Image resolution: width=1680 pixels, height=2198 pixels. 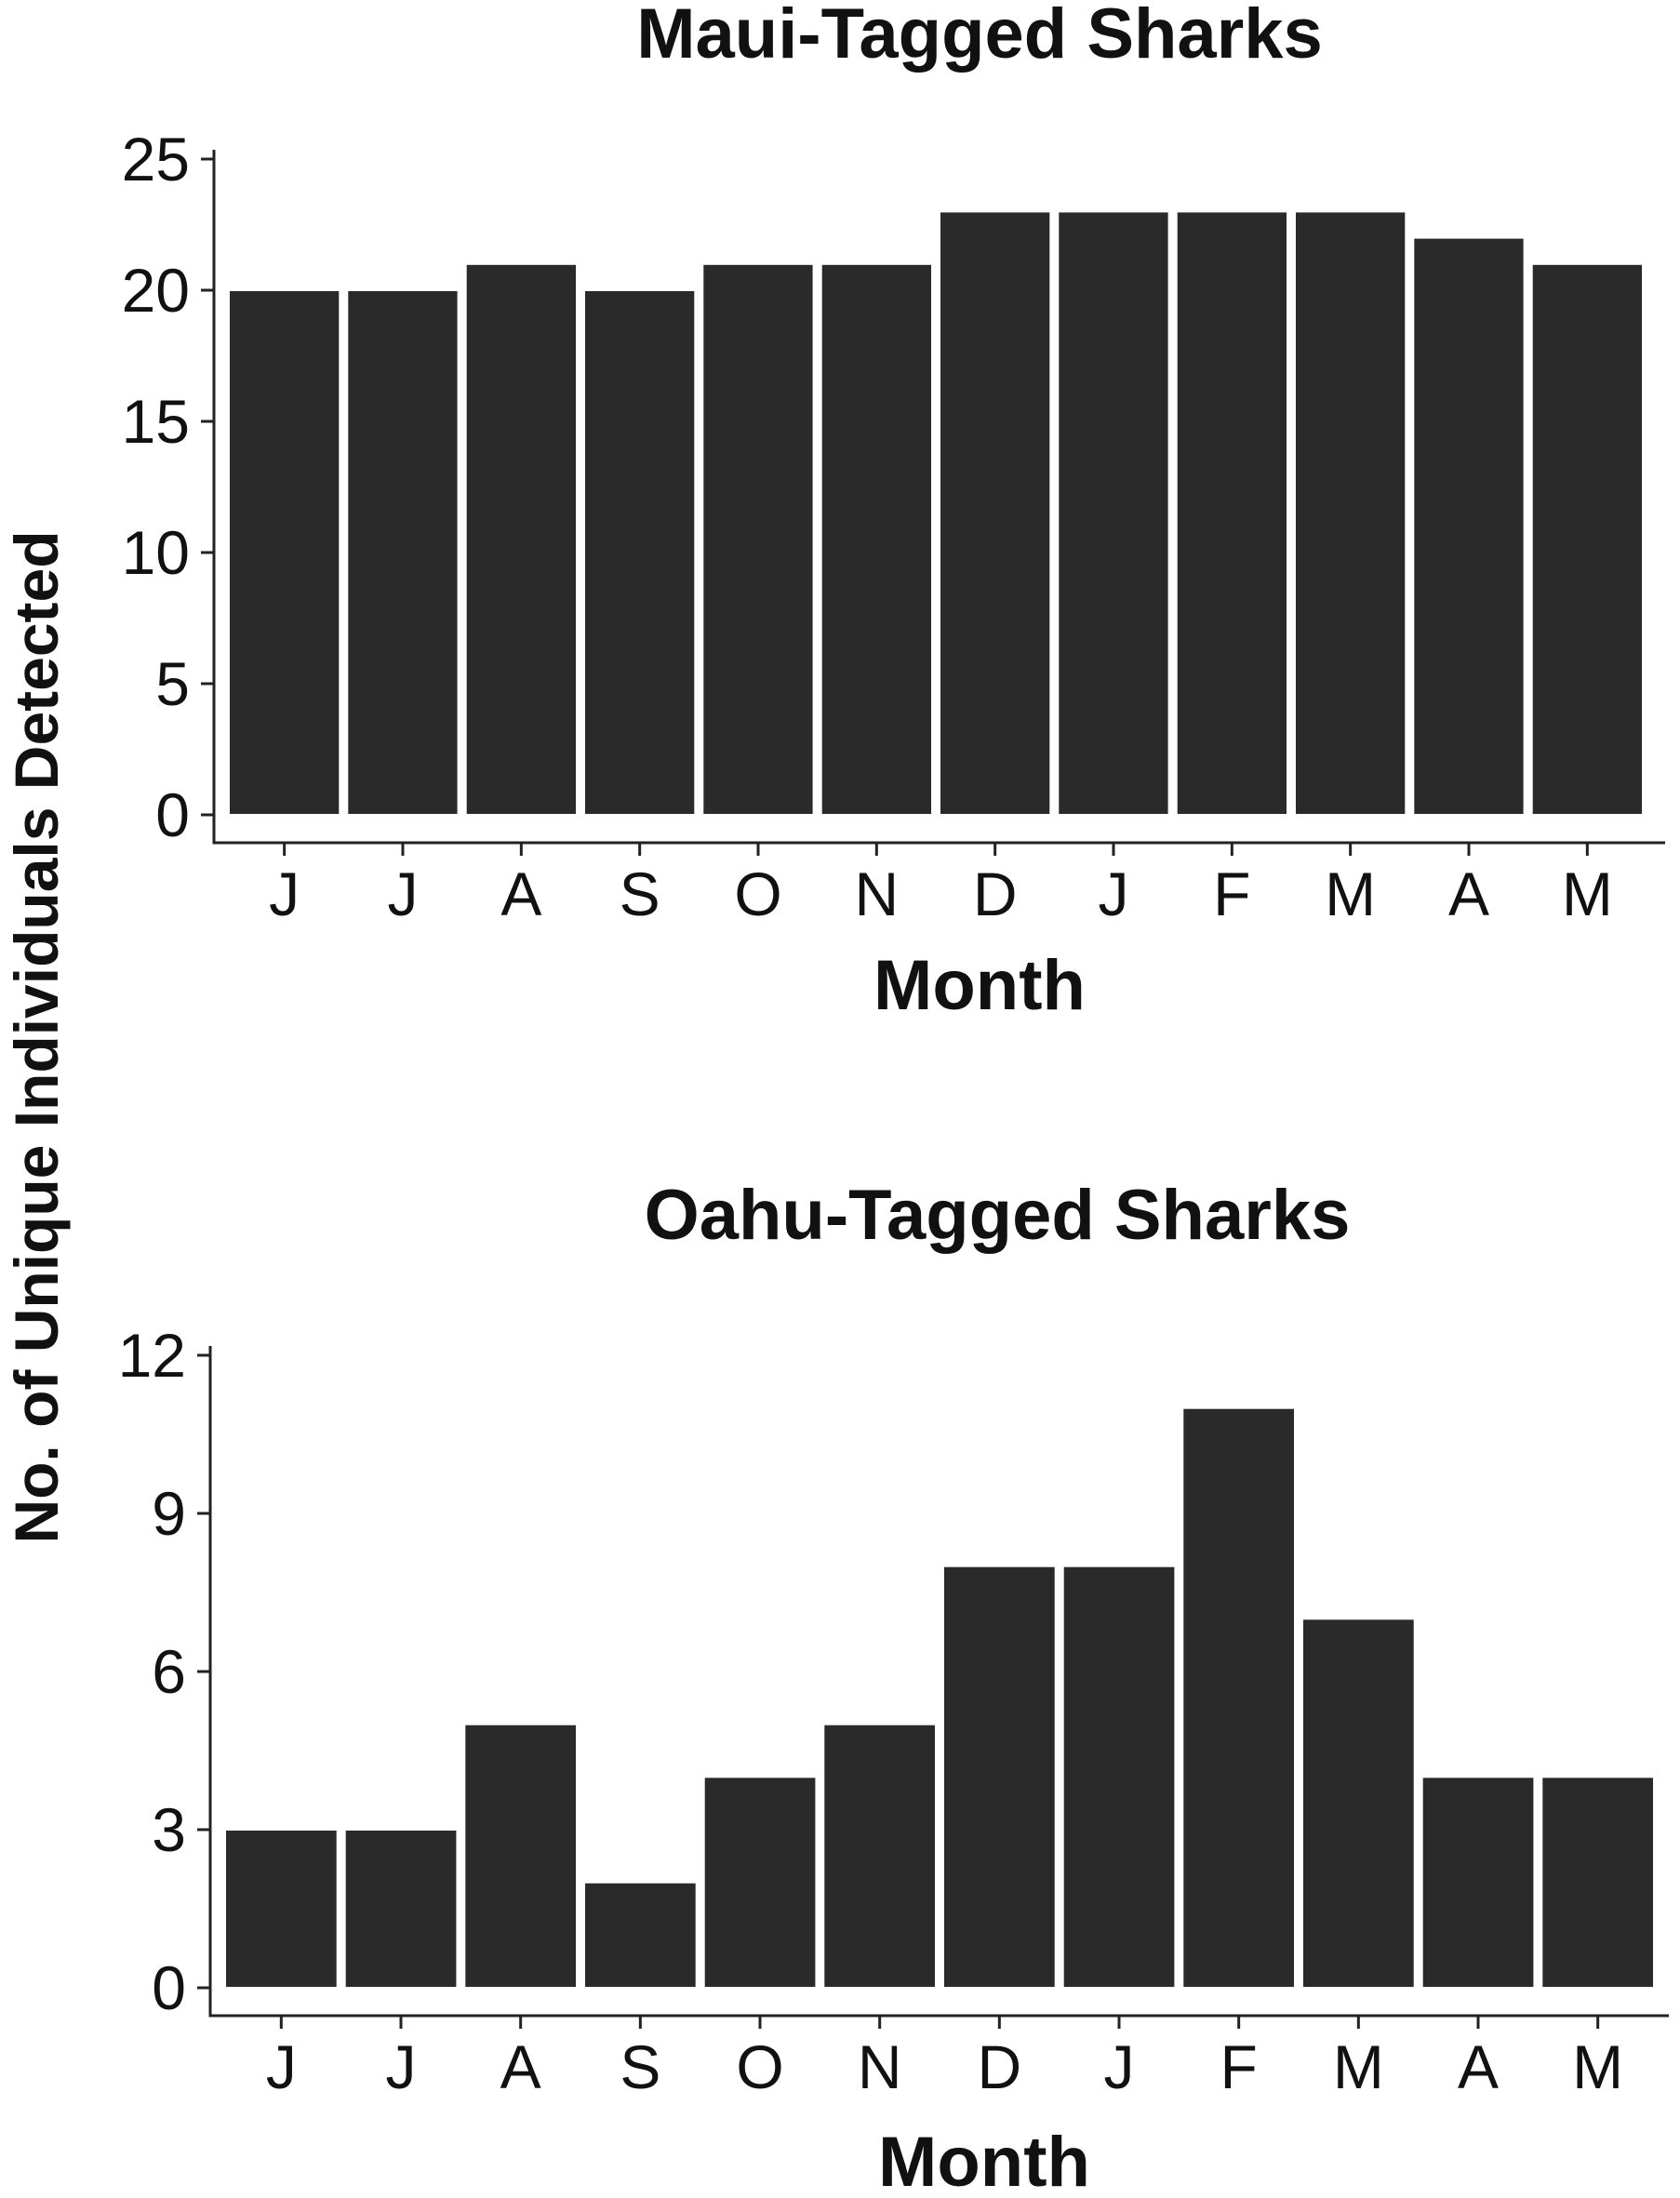 What do you see at coordinates (880, 2066) in the screenshot?
I see `oahu-x-tick-label: N` at bounding box center [880, 2066].